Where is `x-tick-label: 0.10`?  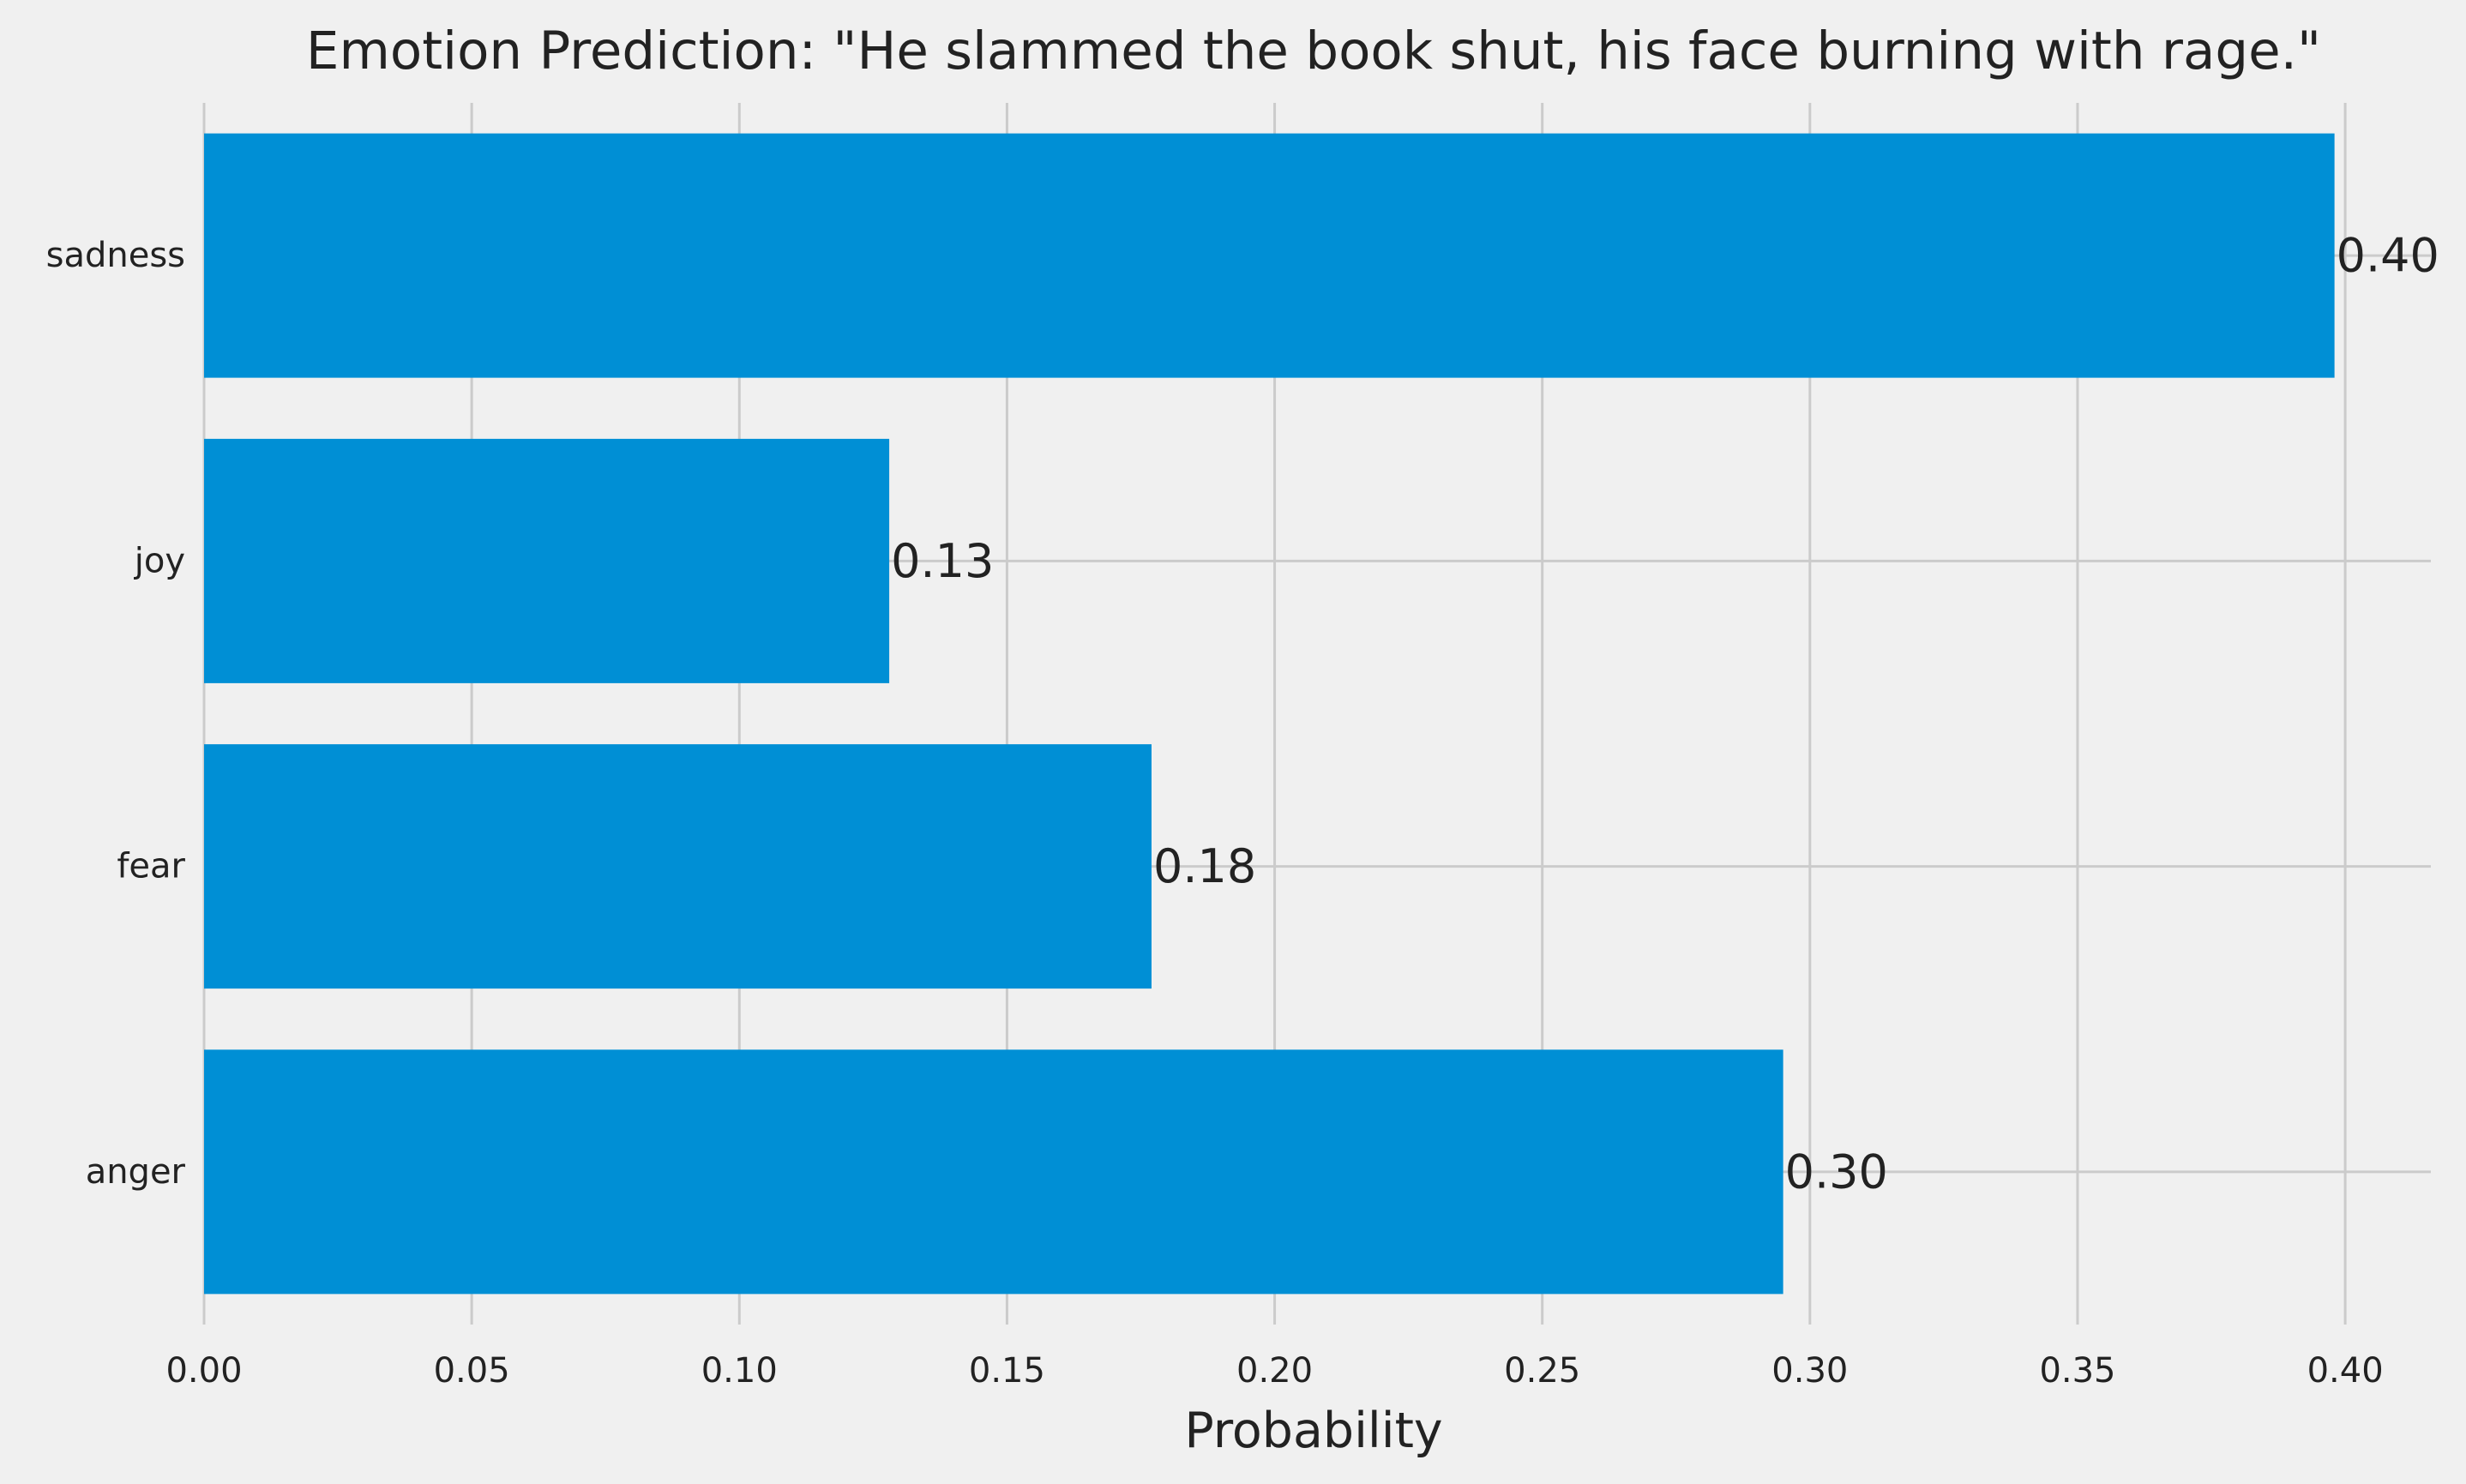 x-tick-label: 0.10 is located at coordinates (739, 1371).